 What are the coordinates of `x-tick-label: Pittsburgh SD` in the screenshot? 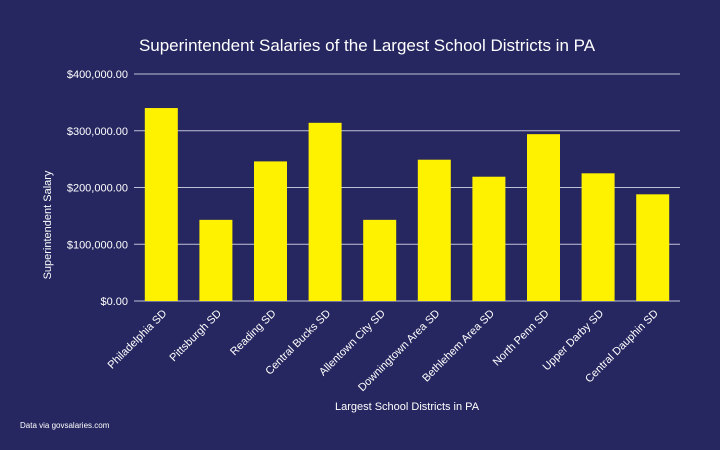 It's located at (196, 336).